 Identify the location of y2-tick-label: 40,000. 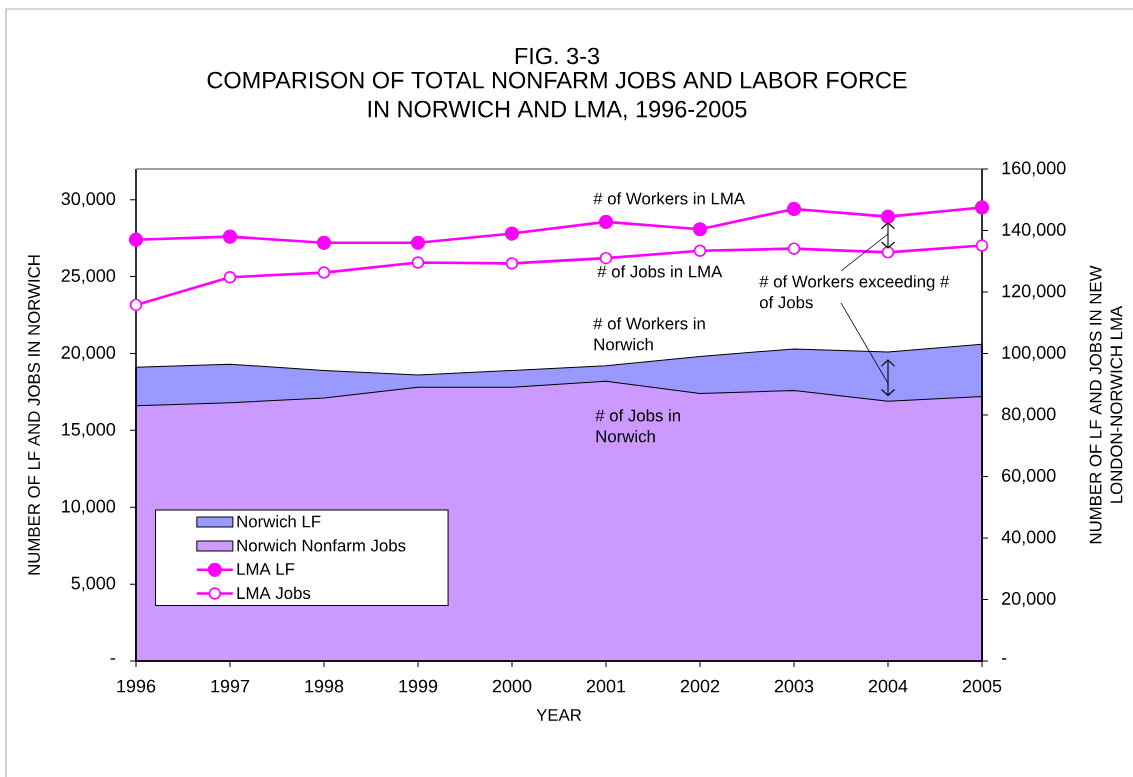
(1028, 538).